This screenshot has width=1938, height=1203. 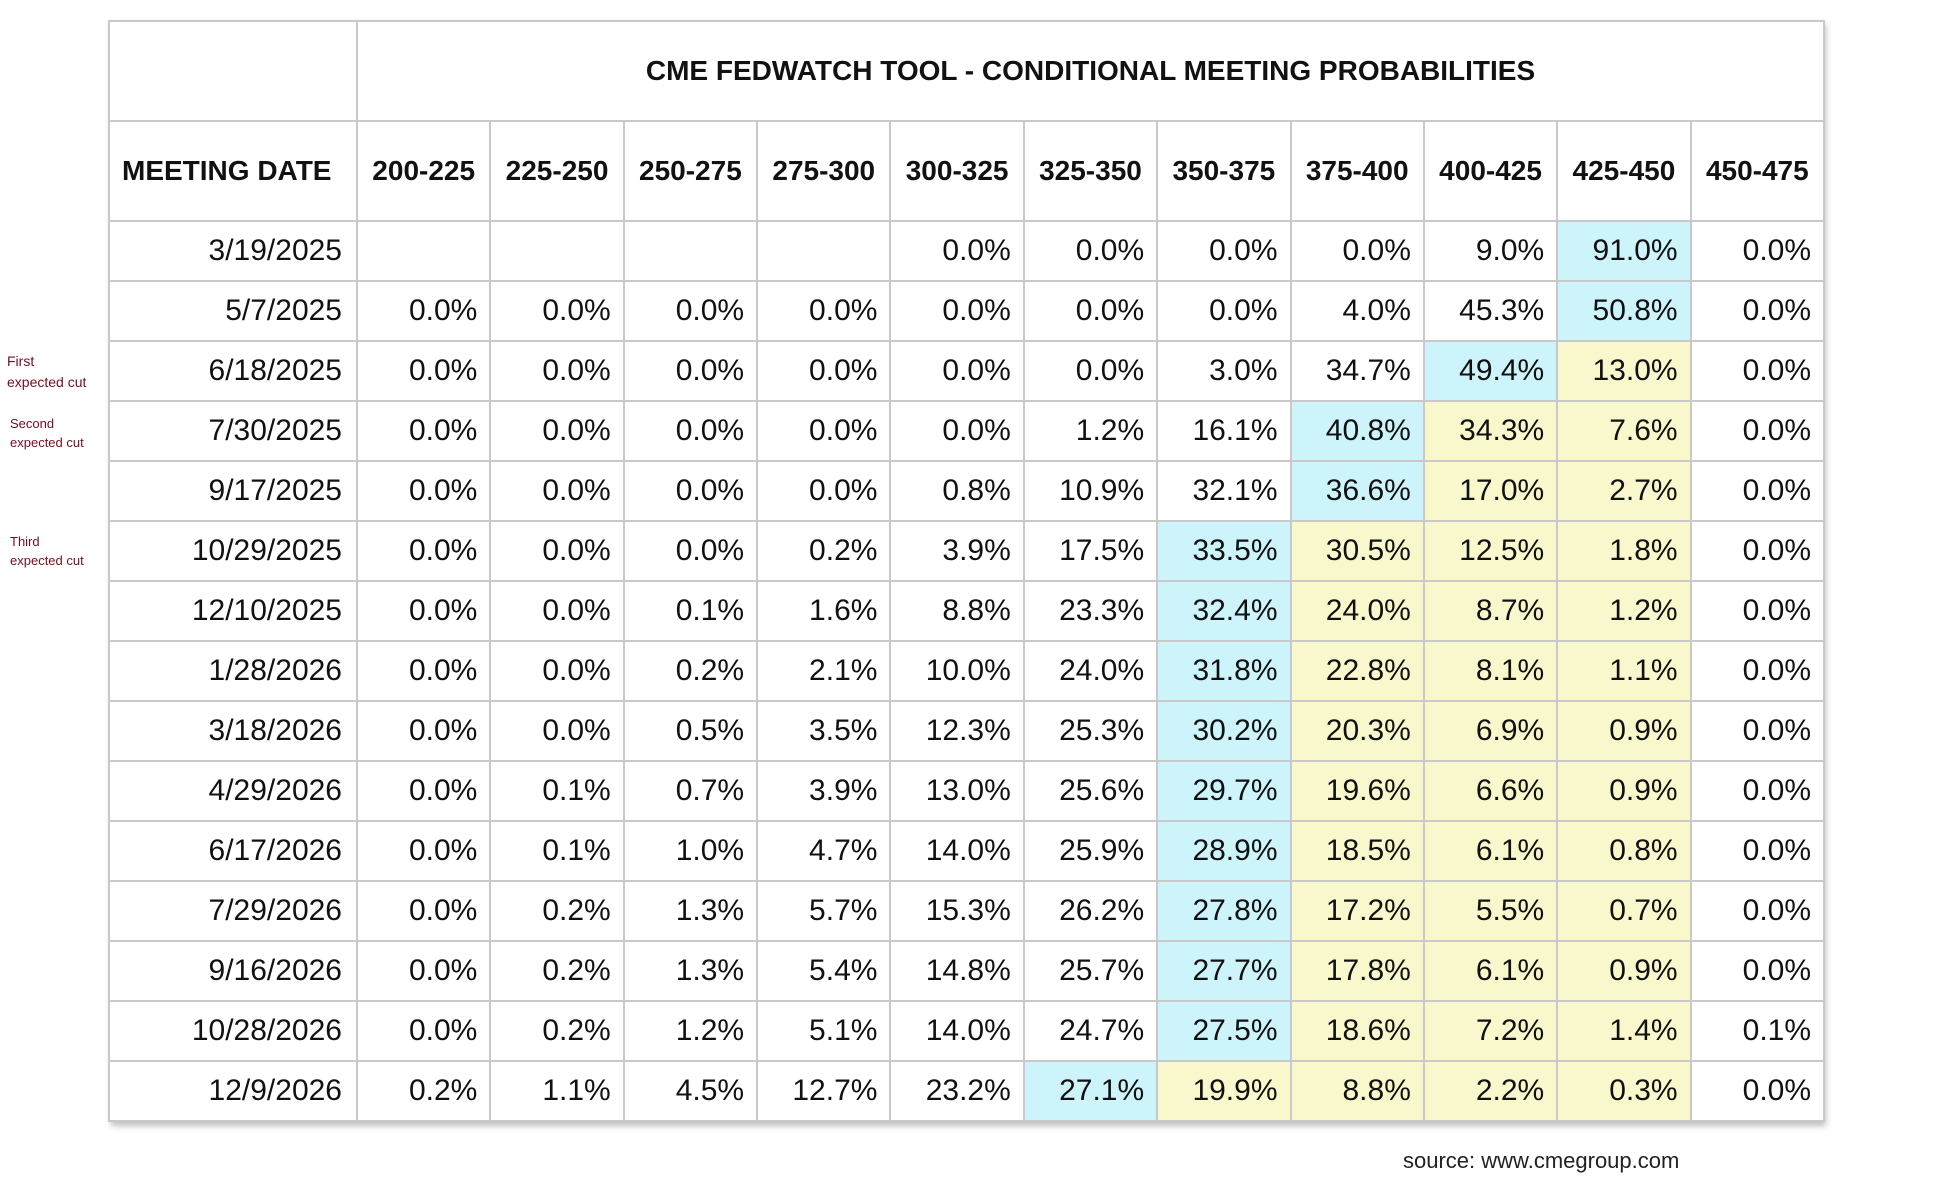 I want to click on meeting-date-cell: 3/19/2025, so click(x=233, y=251).